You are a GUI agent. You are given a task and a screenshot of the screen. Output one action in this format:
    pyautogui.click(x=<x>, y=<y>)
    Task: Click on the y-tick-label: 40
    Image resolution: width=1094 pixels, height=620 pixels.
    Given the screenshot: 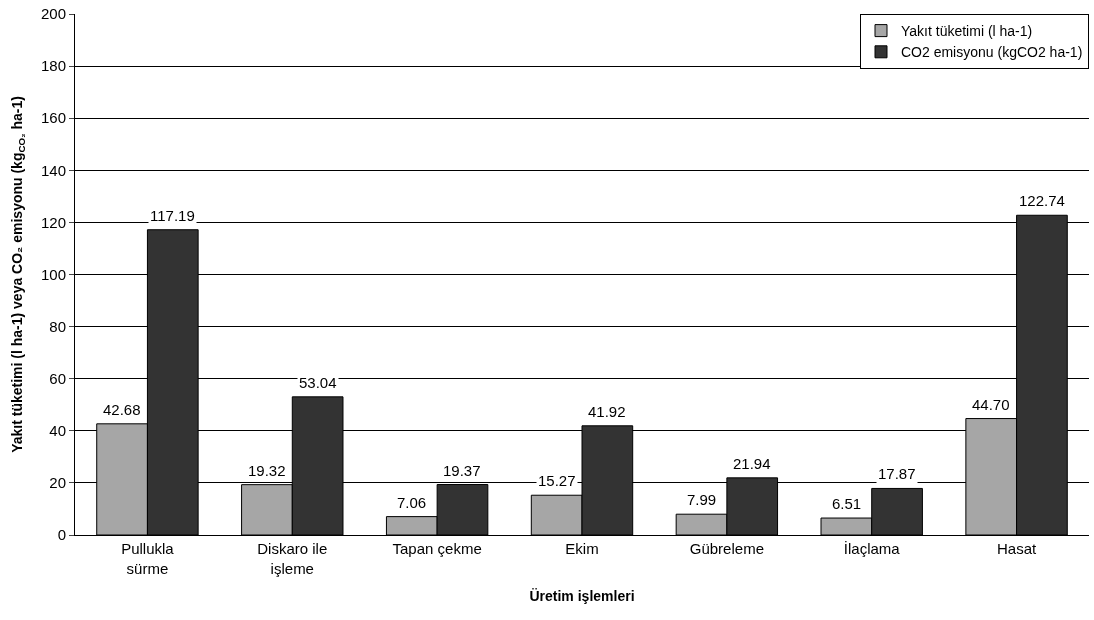 What is the action you would take?
    pyautogui.click(x=57, y=431)
    